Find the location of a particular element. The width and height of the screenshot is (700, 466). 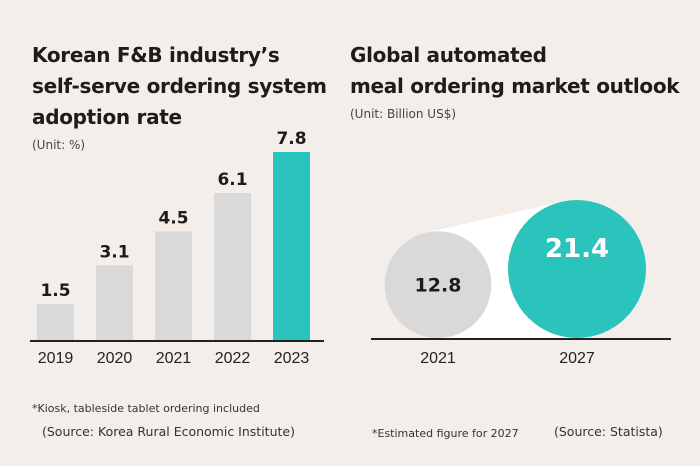

right-title-line: Global automated is located at coordinates (448, 55).